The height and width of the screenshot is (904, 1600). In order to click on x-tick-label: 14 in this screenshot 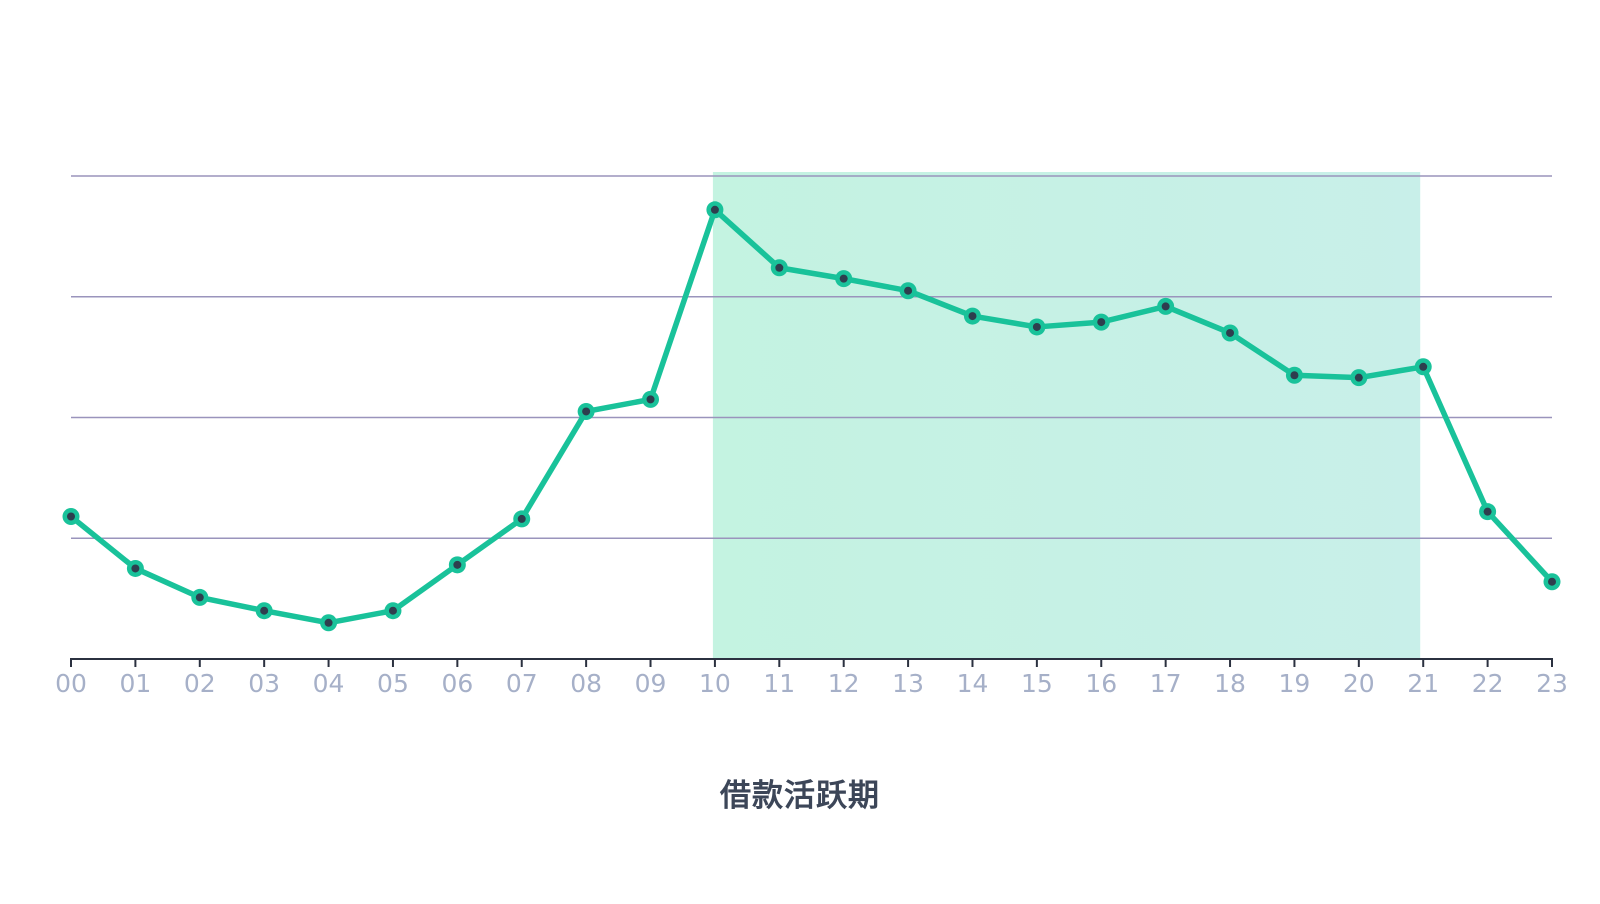, I will do `click(973, 683)`.